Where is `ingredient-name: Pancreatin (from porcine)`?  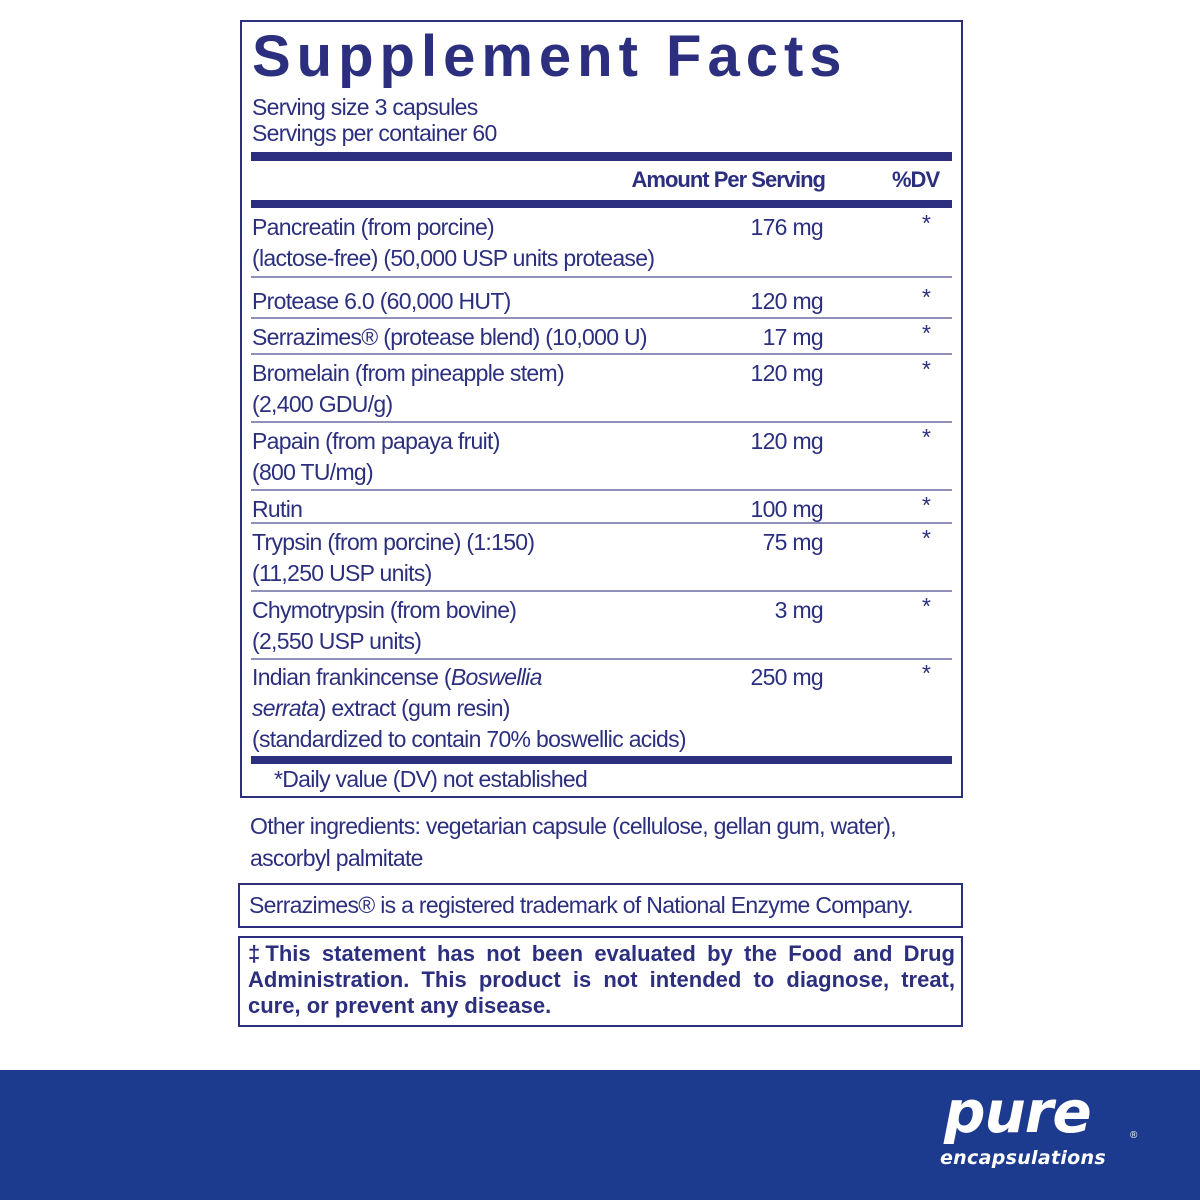 ingredient-name: Pancreatin (from porcine) is located at coordinates (373, 227).